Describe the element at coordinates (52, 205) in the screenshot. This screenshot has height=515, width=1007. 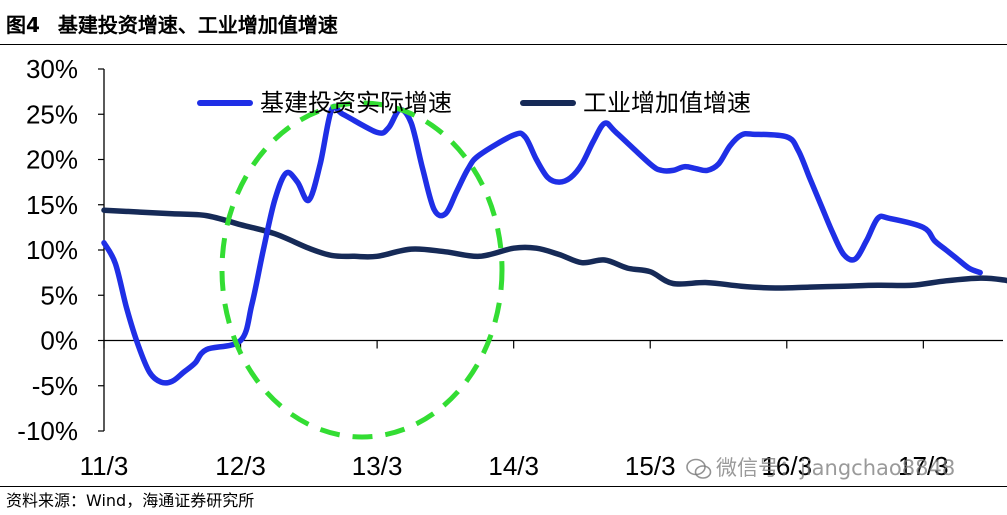
I see `y-tick-label: 15%` at that location.